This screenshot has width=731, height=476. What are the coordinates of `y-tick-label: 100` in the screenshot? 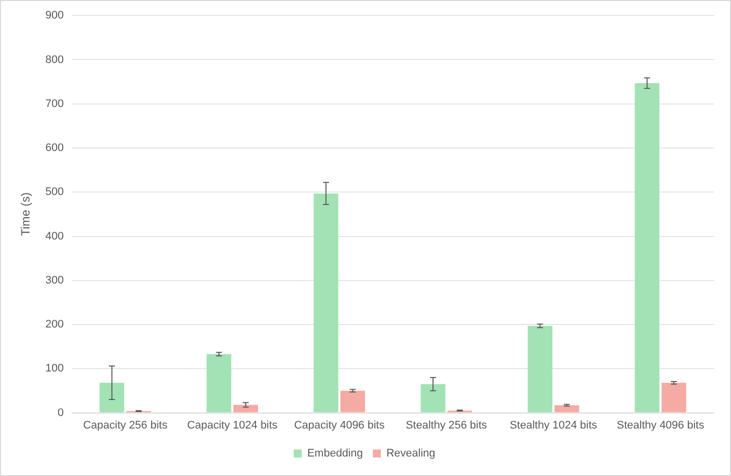 It's located at (54, 368).